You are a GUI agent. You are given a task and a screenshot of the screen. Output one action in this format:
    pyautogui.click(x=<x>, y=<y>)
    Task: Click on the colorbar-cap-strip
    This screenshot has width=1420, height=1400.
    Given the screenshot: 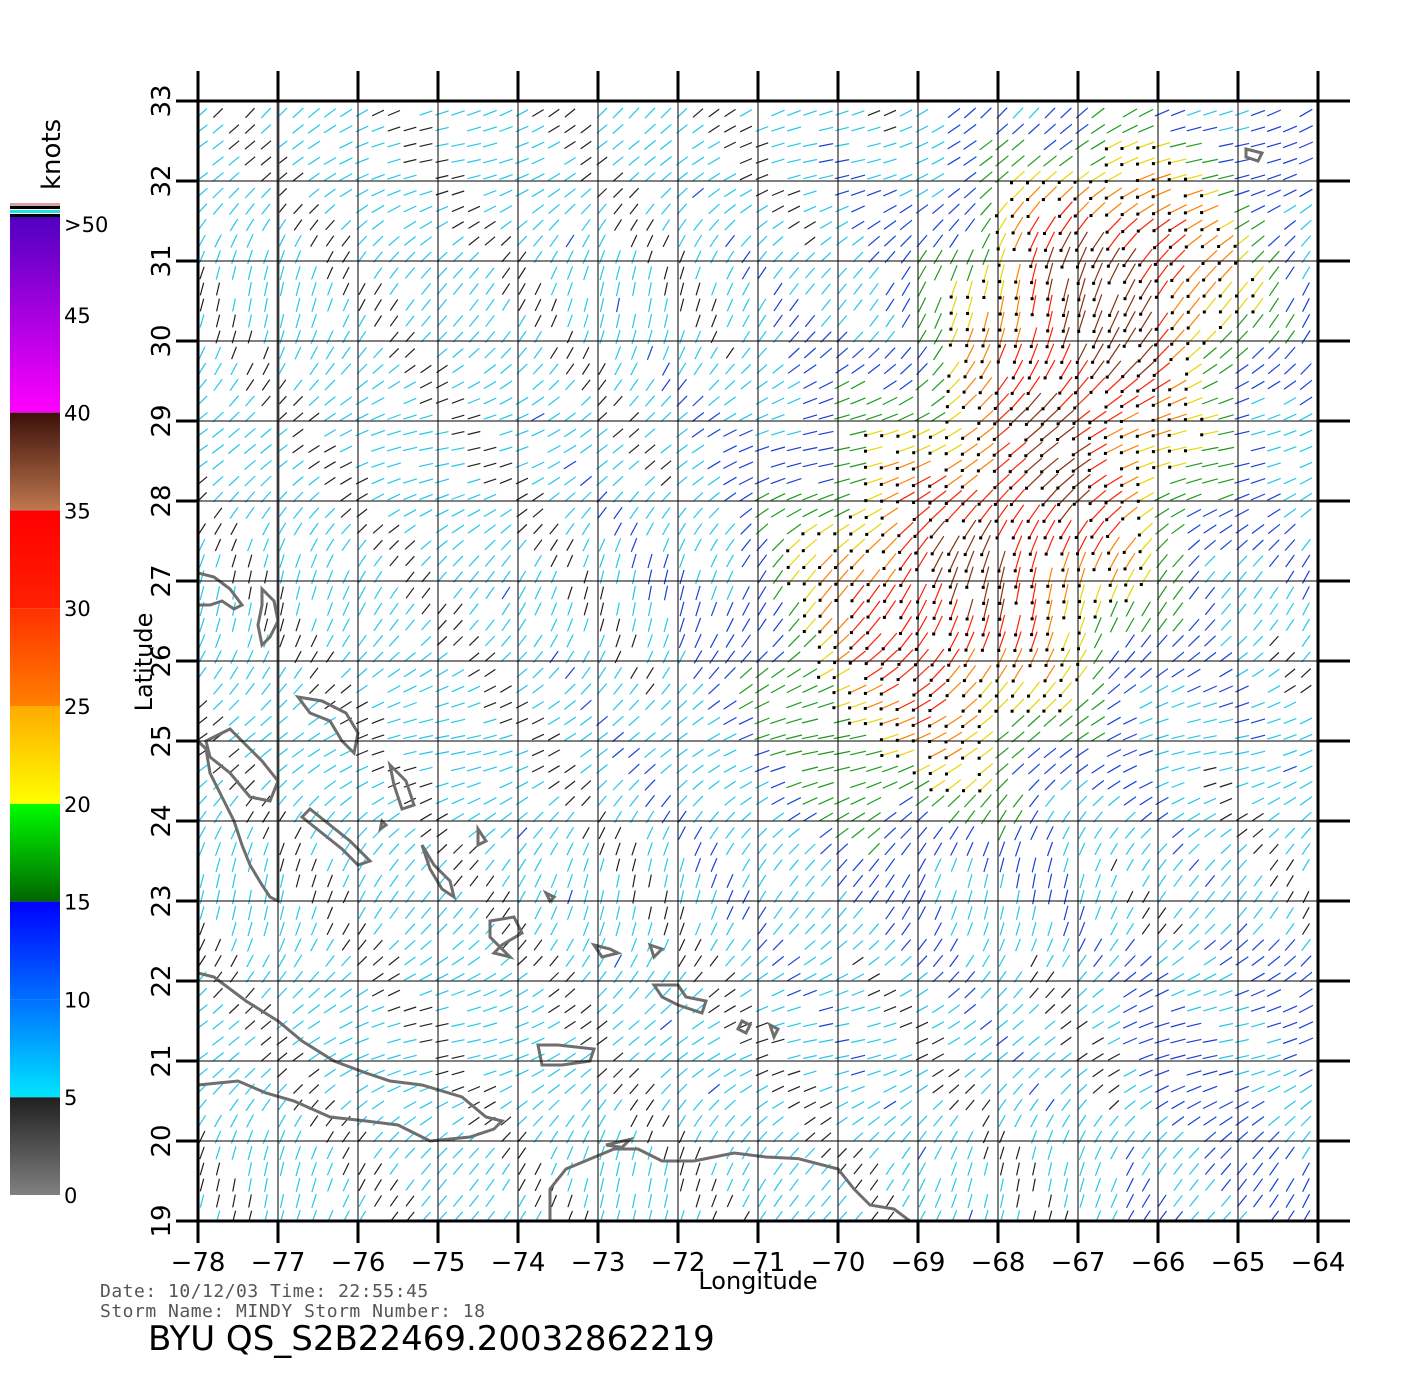 What is the action you would take?
    pyautogui.click(x=35, y=207)
    